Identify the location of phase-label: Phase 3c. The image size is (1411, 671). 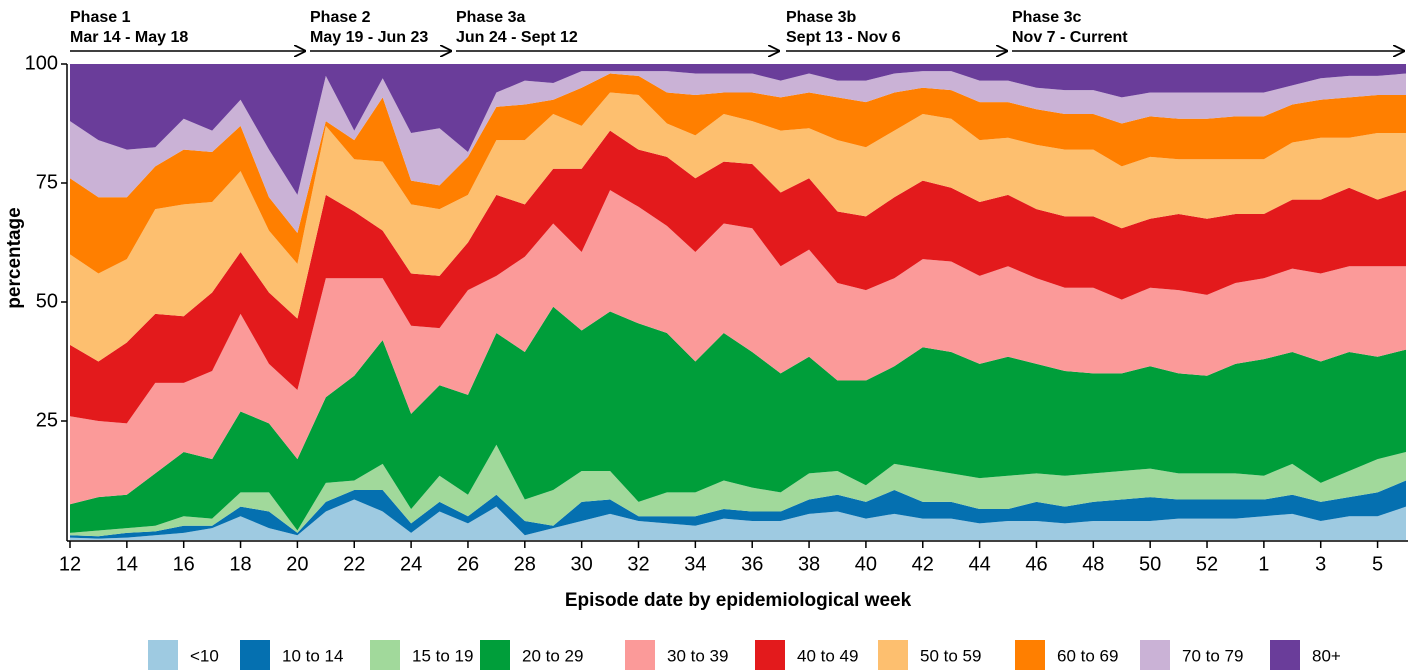
(1046, 17).